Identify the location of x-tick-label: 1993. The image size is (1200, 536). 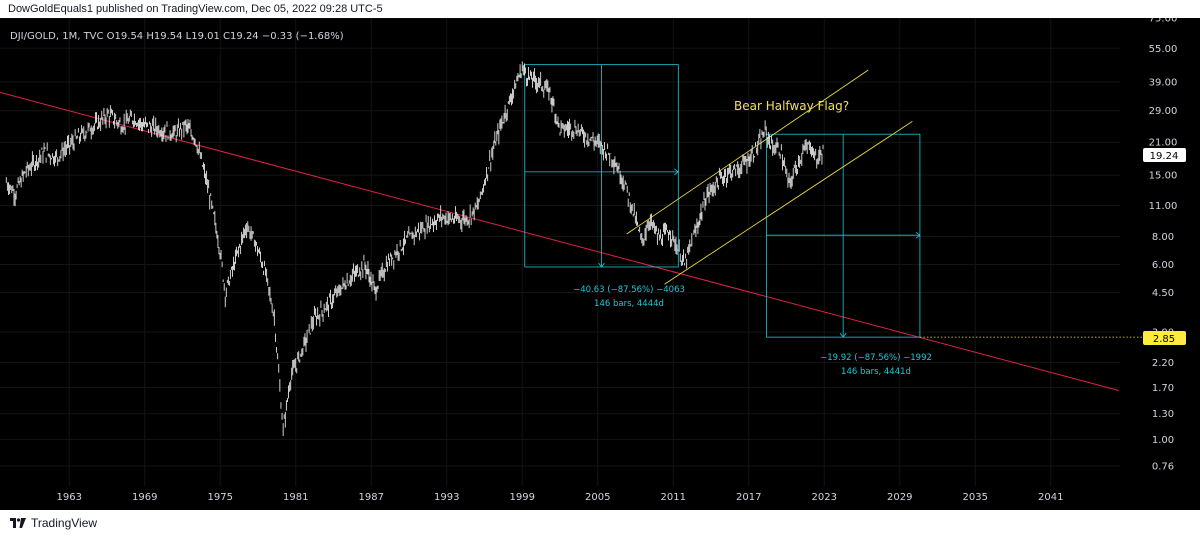
(446, 497).